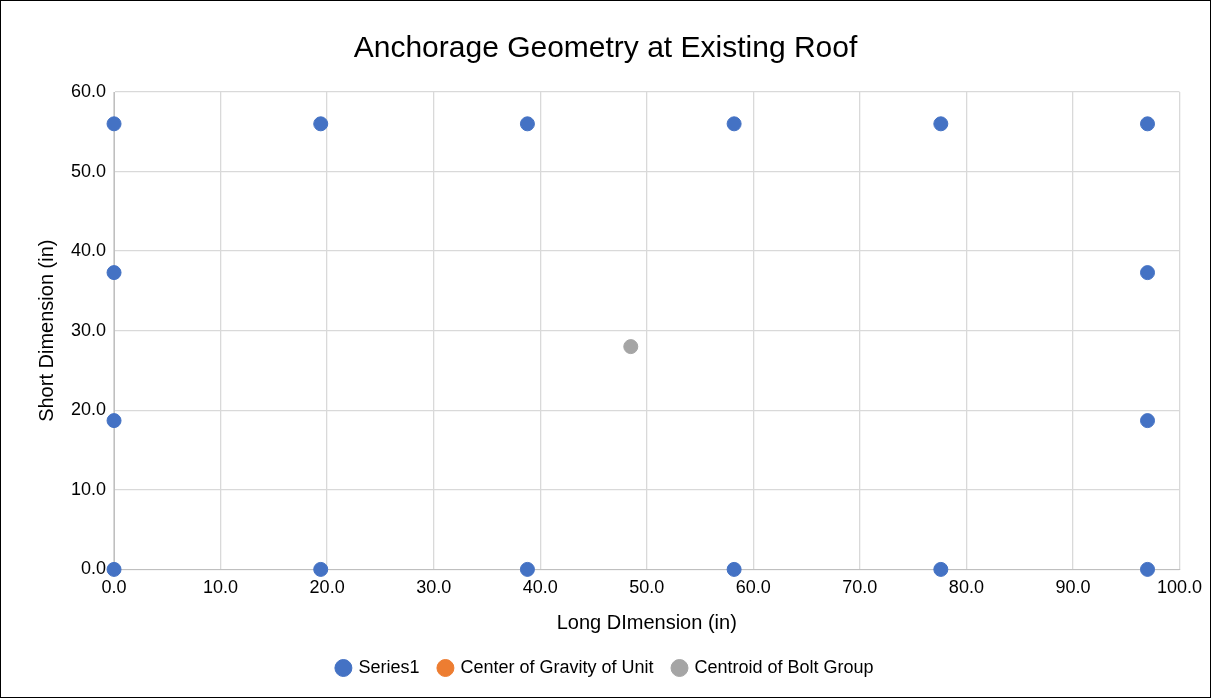  I want to click on x-tick-label: 50.0, so click(647, 587).